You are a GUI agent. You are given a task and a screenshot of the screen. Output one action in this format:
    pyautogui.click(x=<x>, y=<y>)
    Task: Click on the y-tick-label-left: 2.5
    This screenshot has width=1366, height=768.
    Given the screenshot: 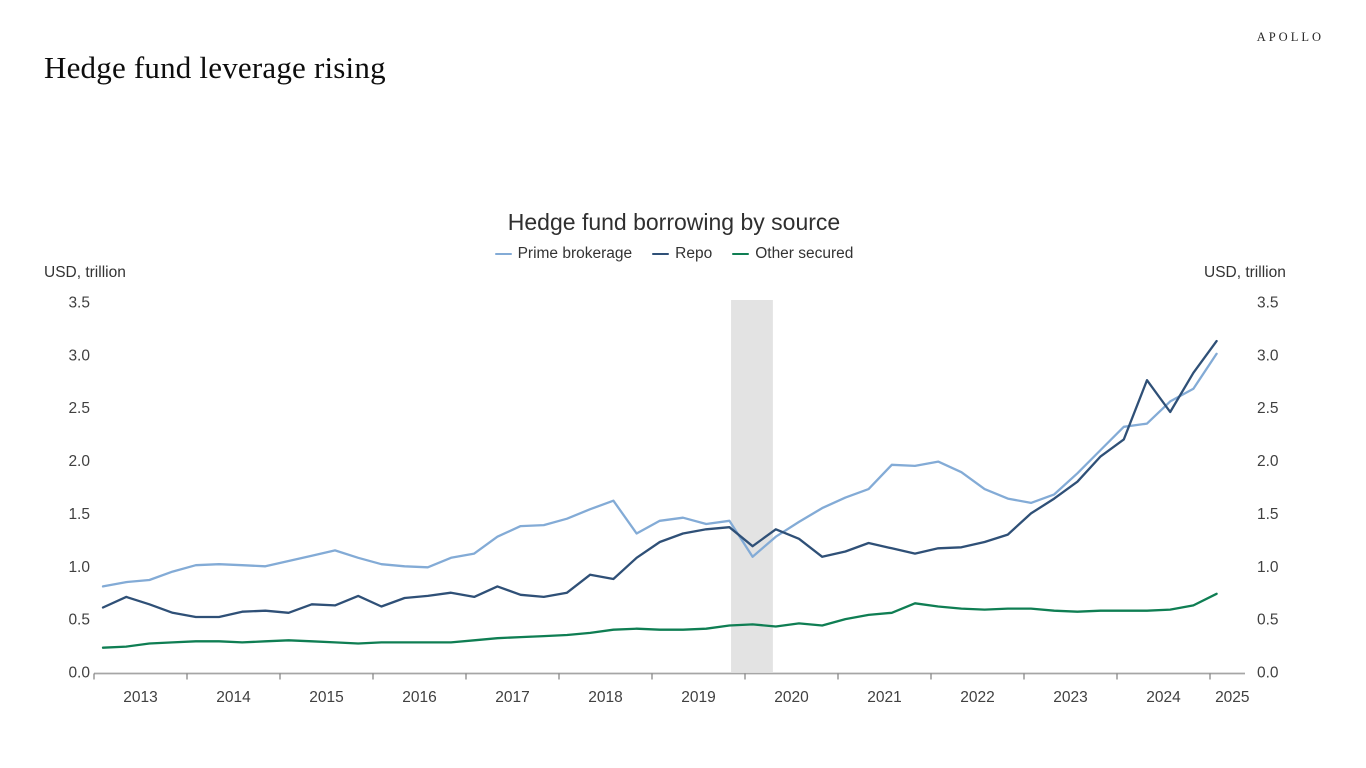 What is the action you would take?
    pyautogui.click(x=79, y=408)
    